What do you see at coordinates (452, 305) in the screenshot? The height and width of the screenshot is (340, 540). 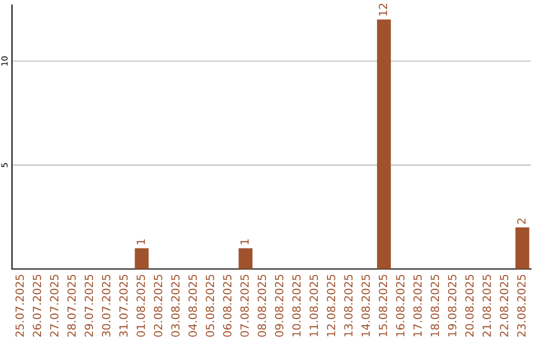 I see `x-tick-label: 19.08.2025` at bounding box center [452, 305].